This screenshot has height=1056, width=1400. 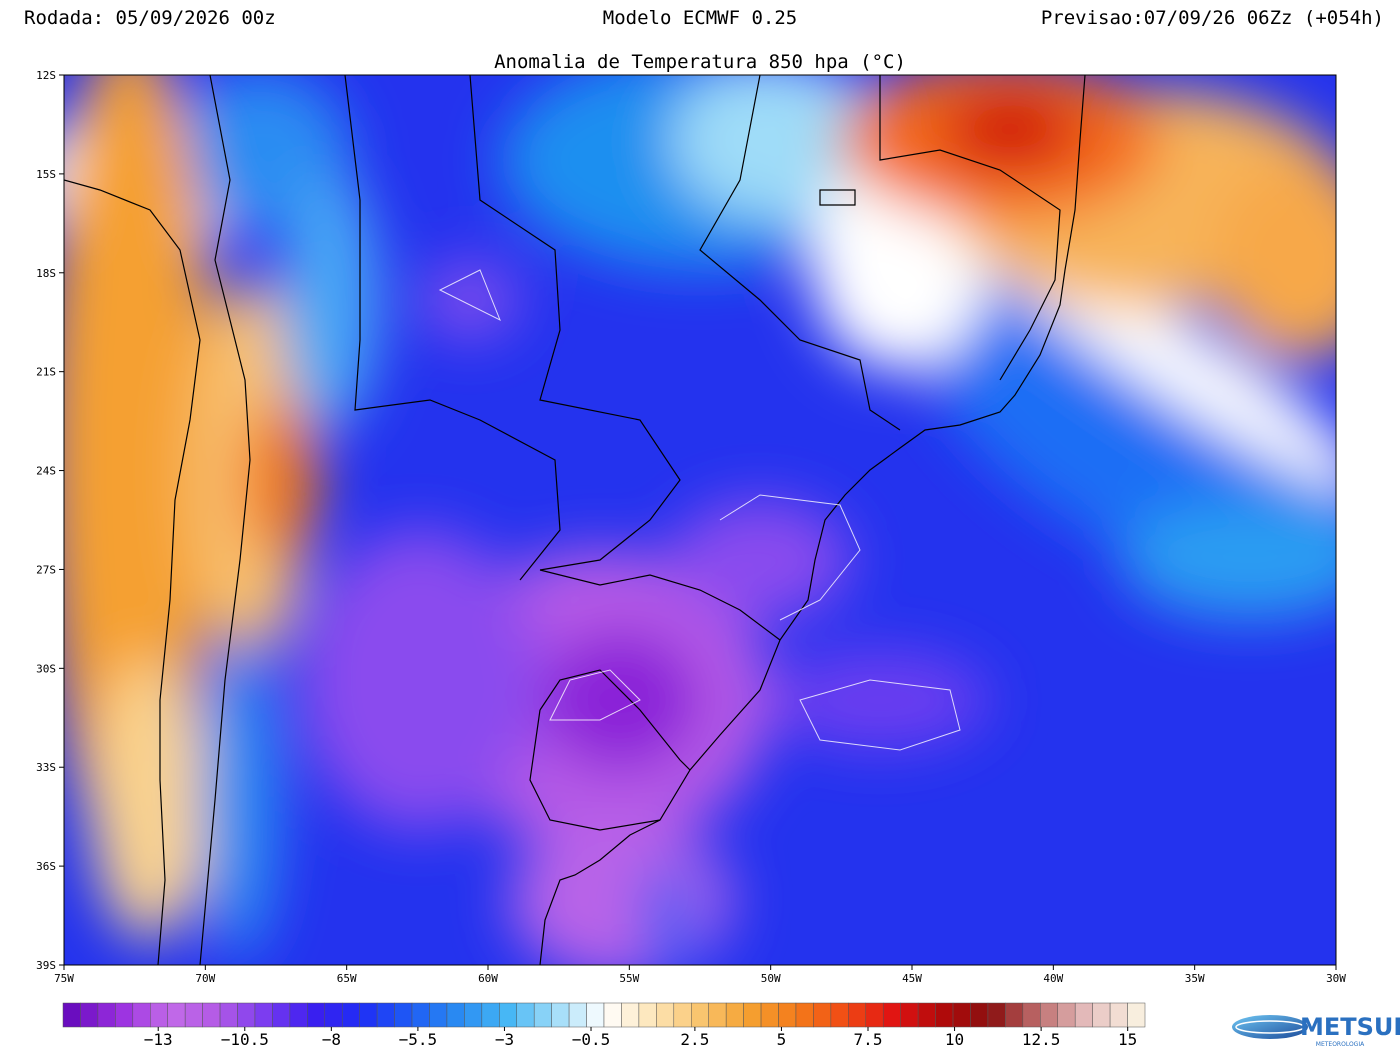 What do you see at coordinates (46, 866) in the screenshot?
I see `lat-tick-label: 36S` at bounding box center [46, 866].